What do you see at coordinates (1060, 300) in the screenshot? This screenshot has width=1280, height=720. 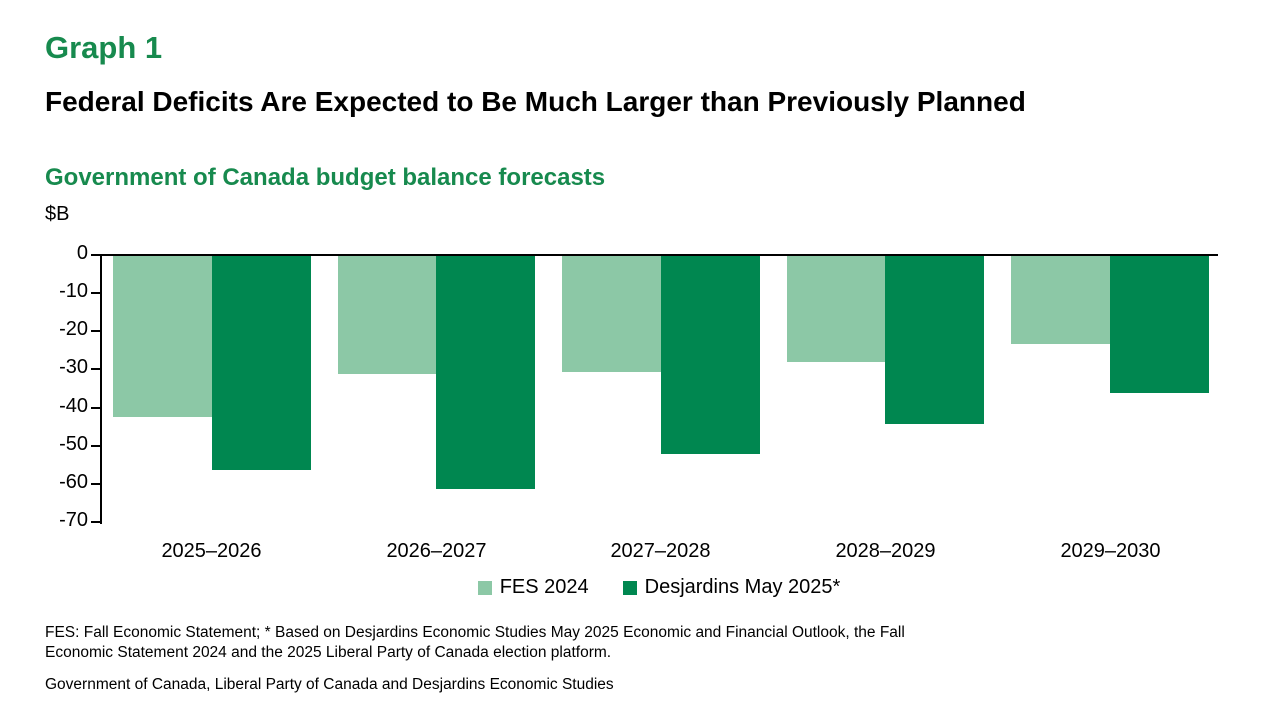 I see `bar-fes-2024-2029-2030` at bounding box center [1060, 300].